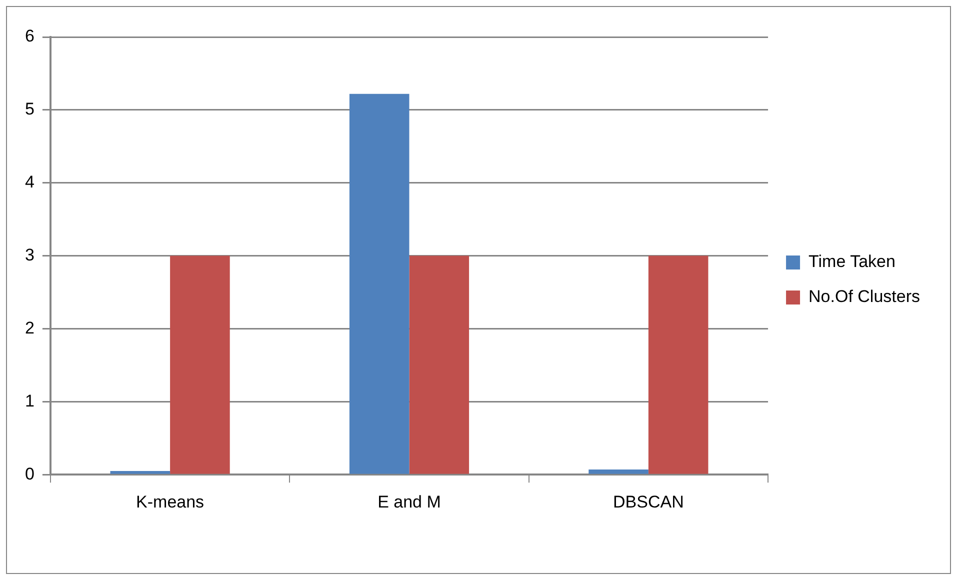  What do you see at coordinates (648, 502) in the screenshot?
I see `x-tick-label: DBSCAN` at bounding box center [648, 502].